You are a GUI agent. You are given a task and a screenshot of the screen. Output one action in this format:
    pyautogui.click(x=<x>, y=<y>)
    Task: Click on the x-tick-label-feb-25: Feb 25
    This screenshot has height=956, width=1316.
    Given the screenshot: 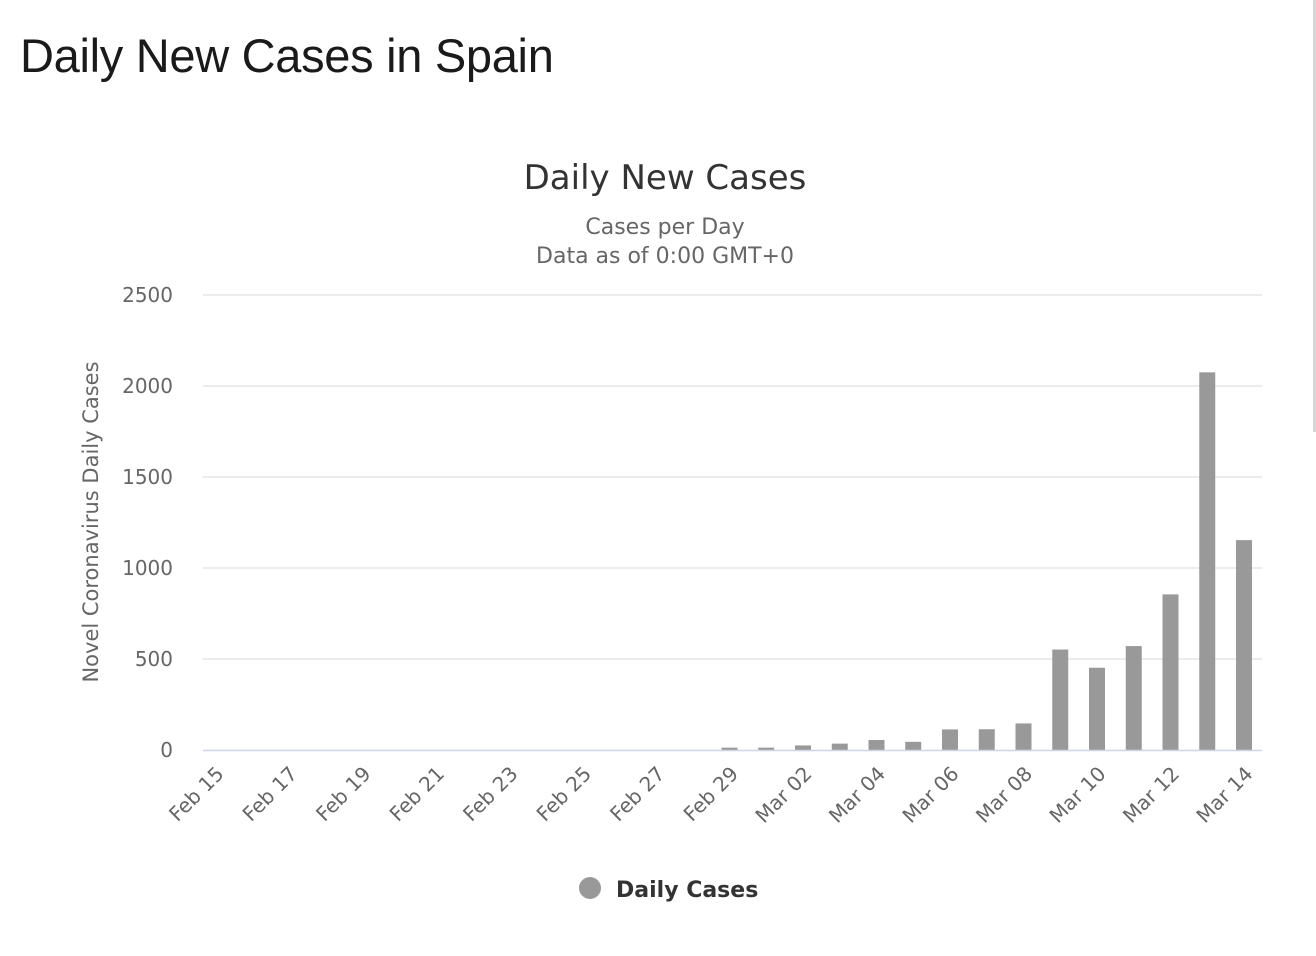 What is the action you would take?
    pyautogui.click(x=564, y=794)
    